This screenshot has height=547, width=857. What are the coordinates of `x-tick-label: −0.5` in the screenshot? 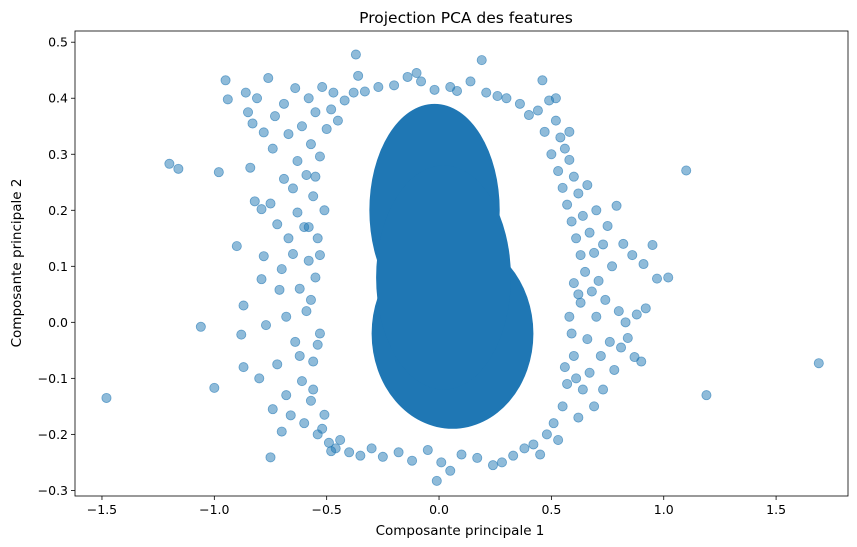 It's located at (326, 509).